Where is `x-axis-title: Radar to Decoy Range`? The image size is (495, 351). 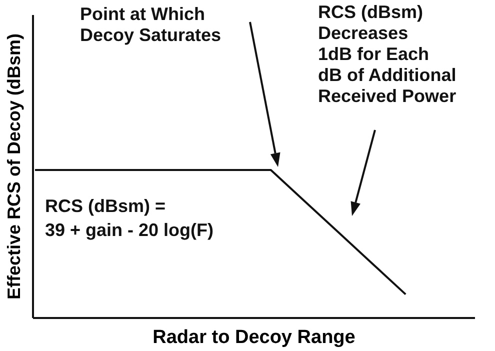 x-axis-title: Radar to Decoy Range is located at coordinates (254, 337).